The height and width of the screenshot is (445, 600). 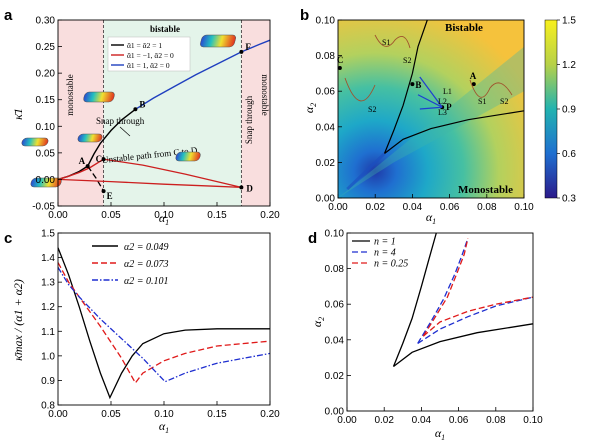 What do you see at coordinates (8, 238) in the screenshot?
I see `panel-label-c: c` at bounding box center [8, 238].